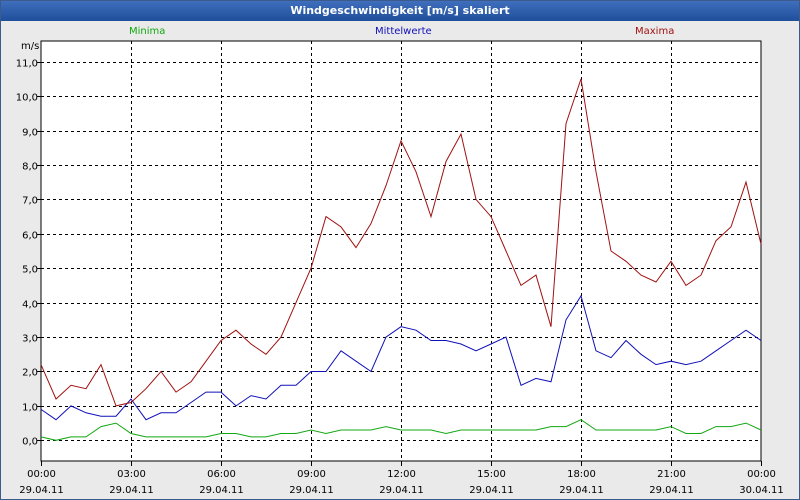 The image size is (800, 500). I want to click on y-tick-label: 2,0, so click(30, 373).